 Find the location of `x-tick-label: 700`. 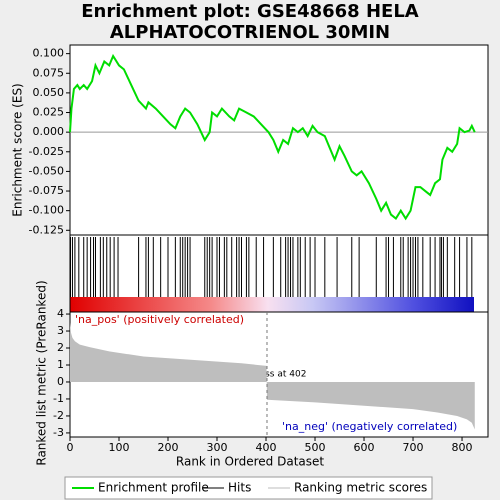

x-tick-label: 700 is located at coordinates (413, 447).